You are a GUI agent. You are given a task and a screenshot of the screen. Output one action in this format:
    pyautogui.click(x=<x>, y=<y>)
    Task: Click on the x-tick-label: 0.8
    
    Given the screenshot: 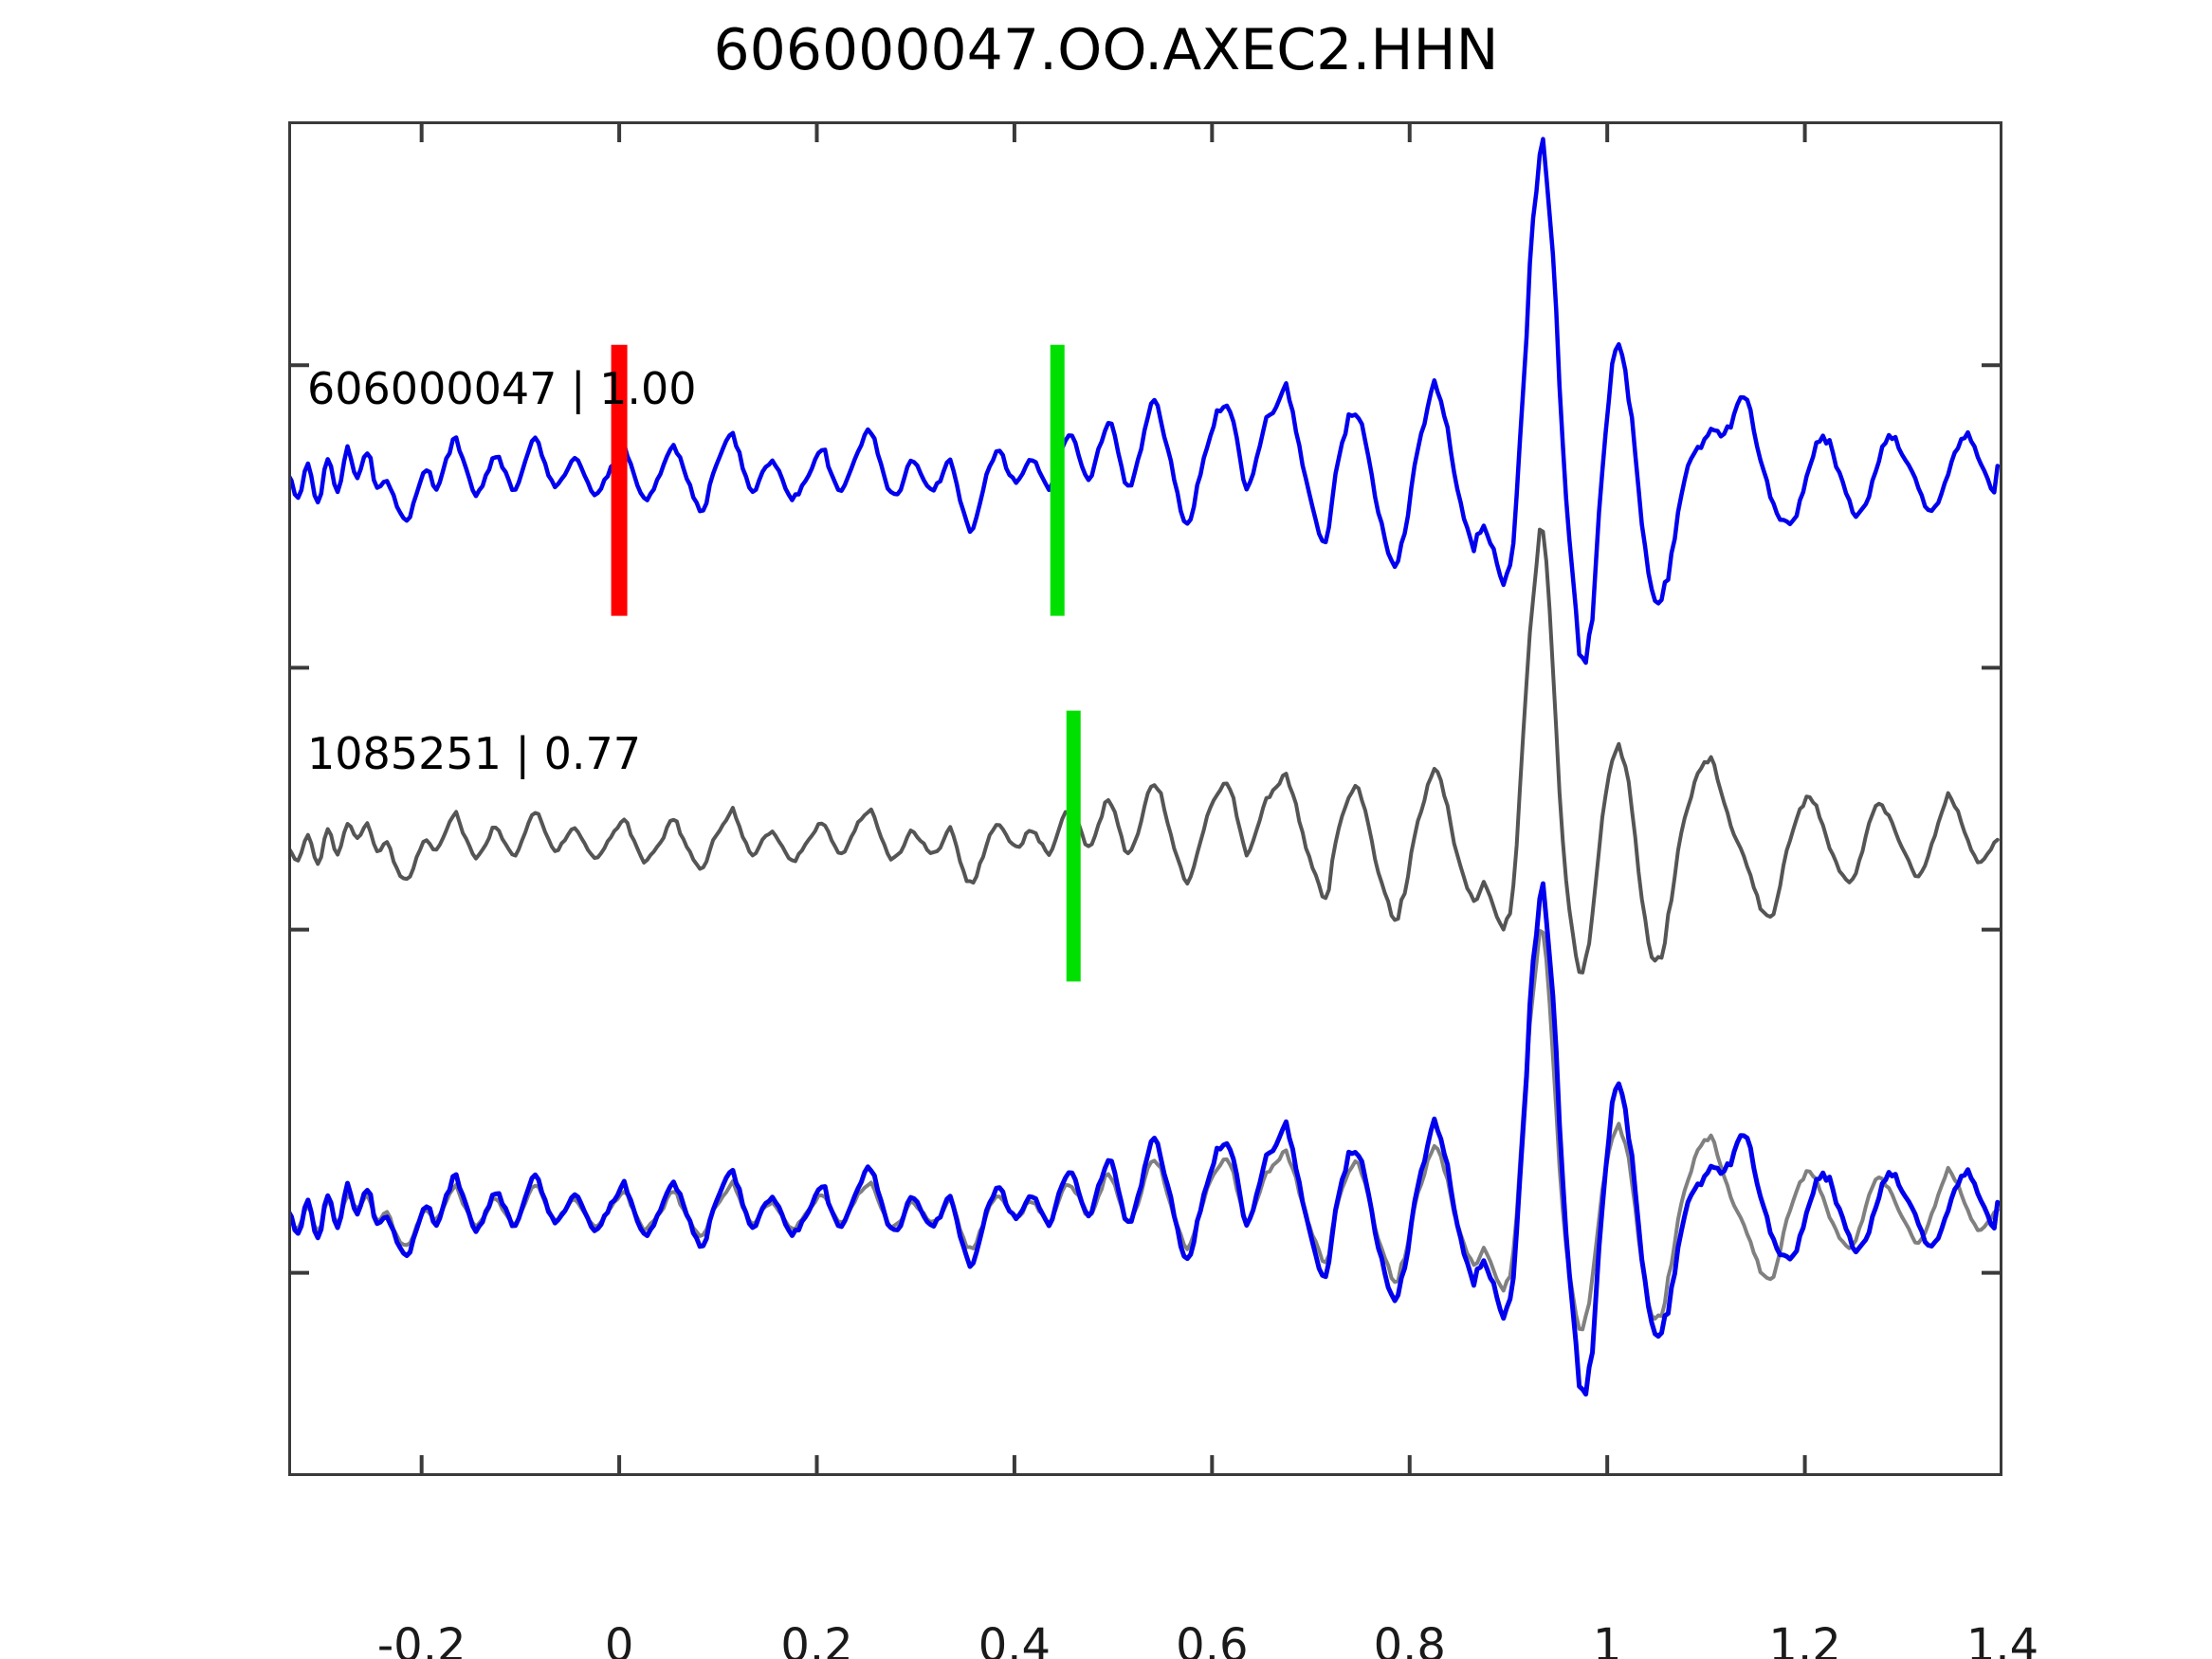 What is the action you would take?
    pyautogui.click(x=1409, y=1639)
    